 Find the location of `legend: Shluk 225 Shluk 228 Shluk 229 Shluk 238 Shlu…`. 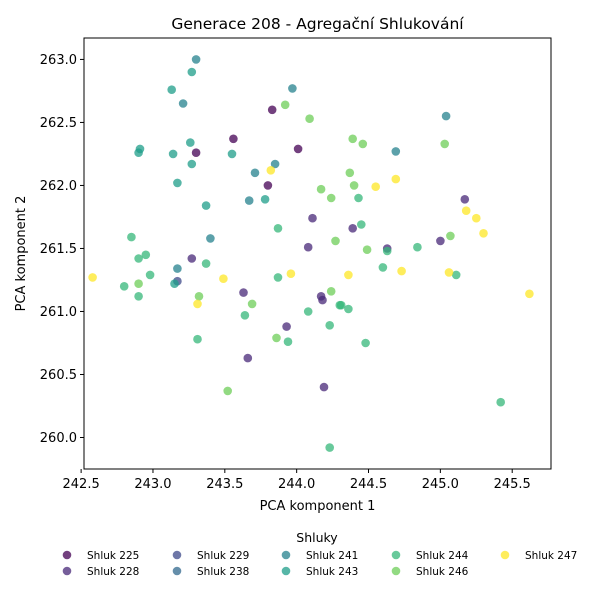

legend: Shluk 225 Shluk 228 Shluk 229 Shluk 238 Shlu… is located at coordinates (319, 564).